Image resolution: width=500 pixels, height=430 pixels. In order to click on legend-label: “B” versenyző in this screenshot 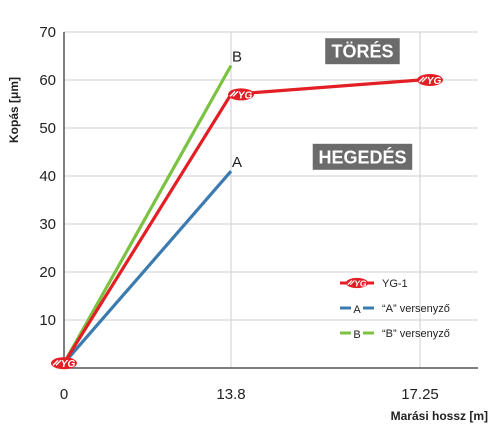, I will do `click(416, 334)`.